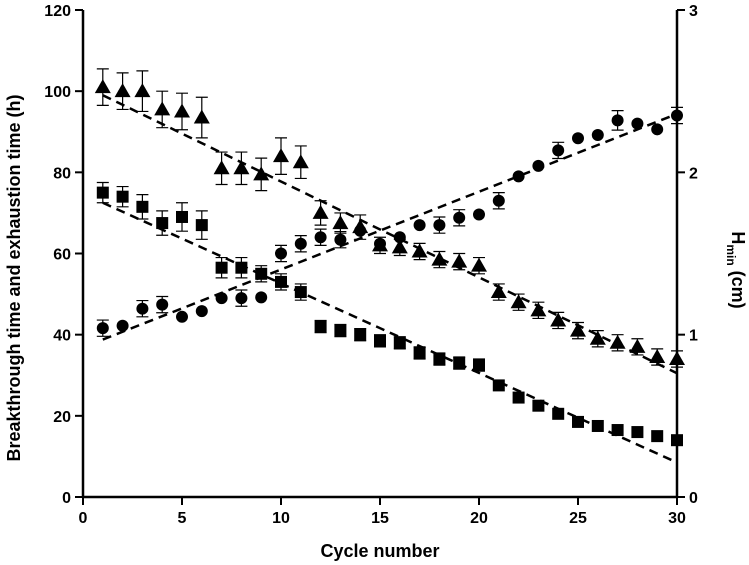 Image resolution: width=749 pixels, height=565 pixels. Describe the element at coordinates (66, 498) in the screenshot. I see `y-tick-label: 0` at that location.